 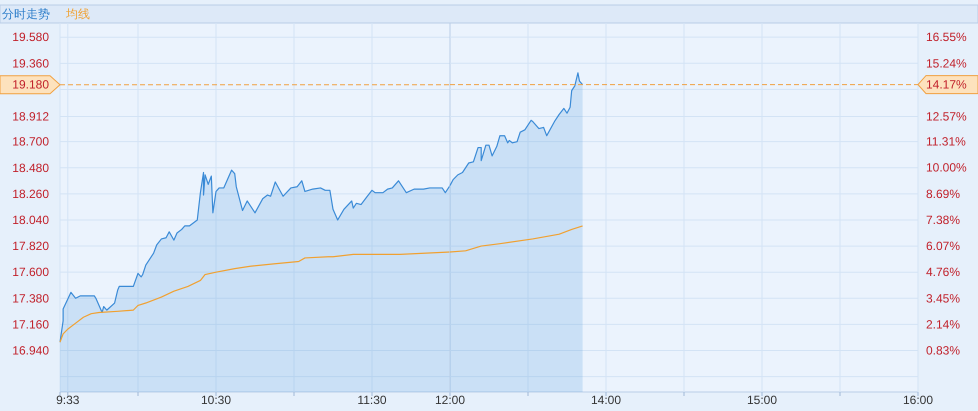 I want to click on y2-tick-label: 15.24%, so click(x=947, y=63).